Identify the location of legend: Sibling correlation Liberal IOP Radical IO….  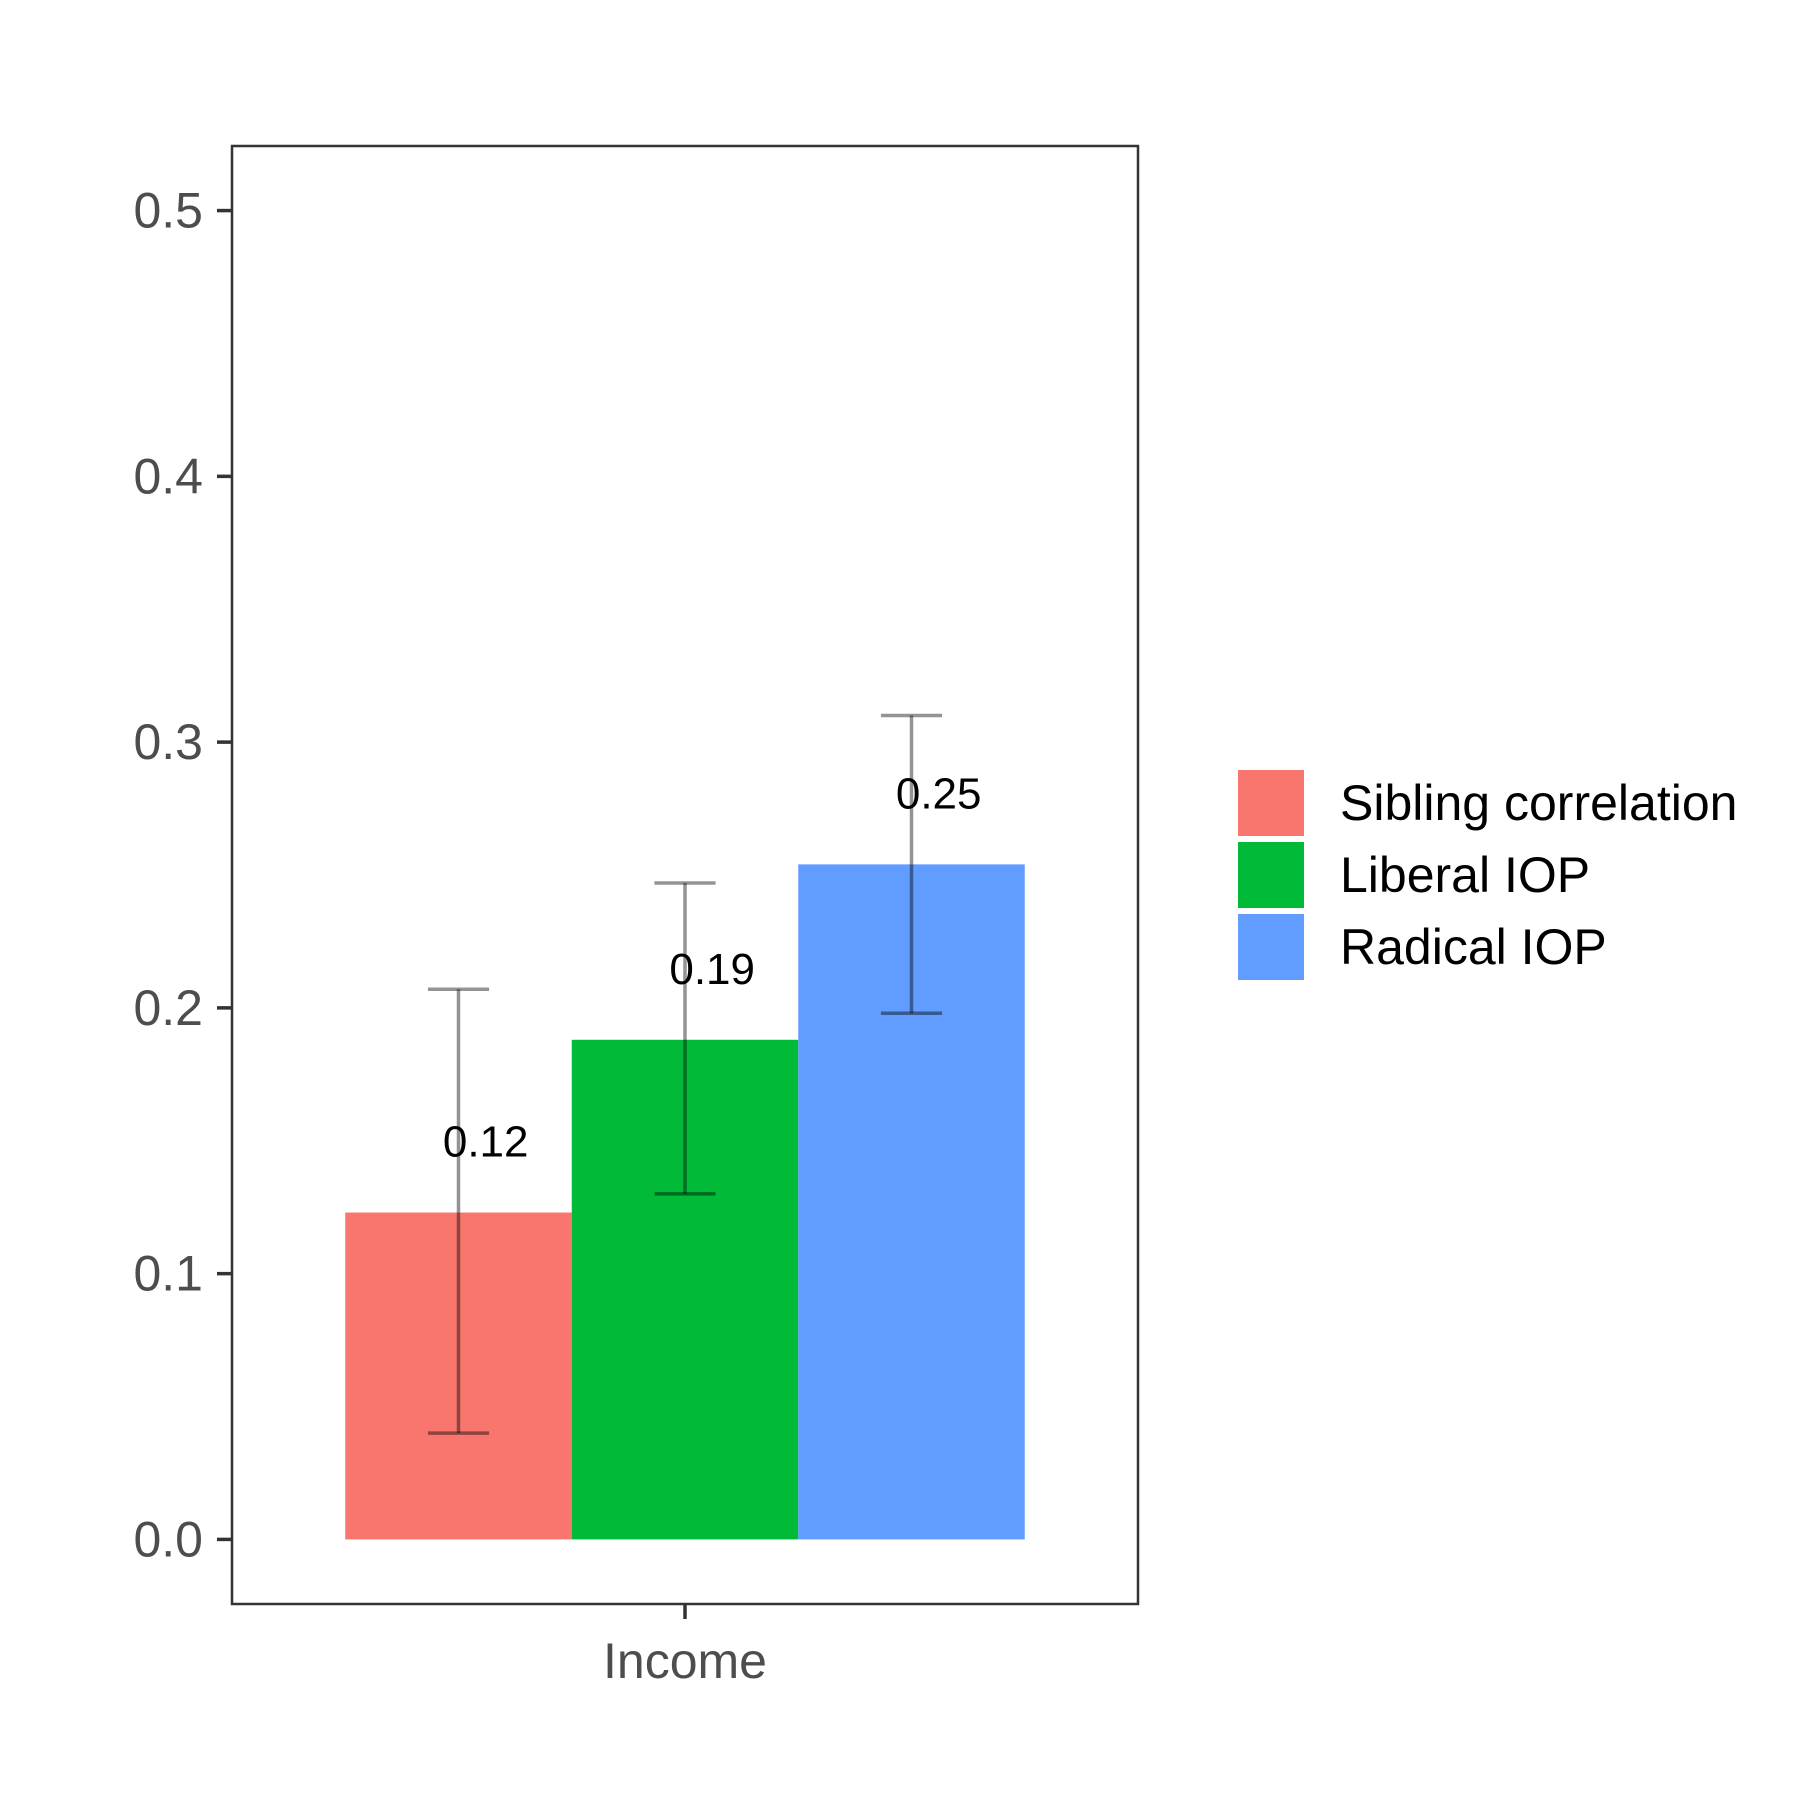
(1487, 875).